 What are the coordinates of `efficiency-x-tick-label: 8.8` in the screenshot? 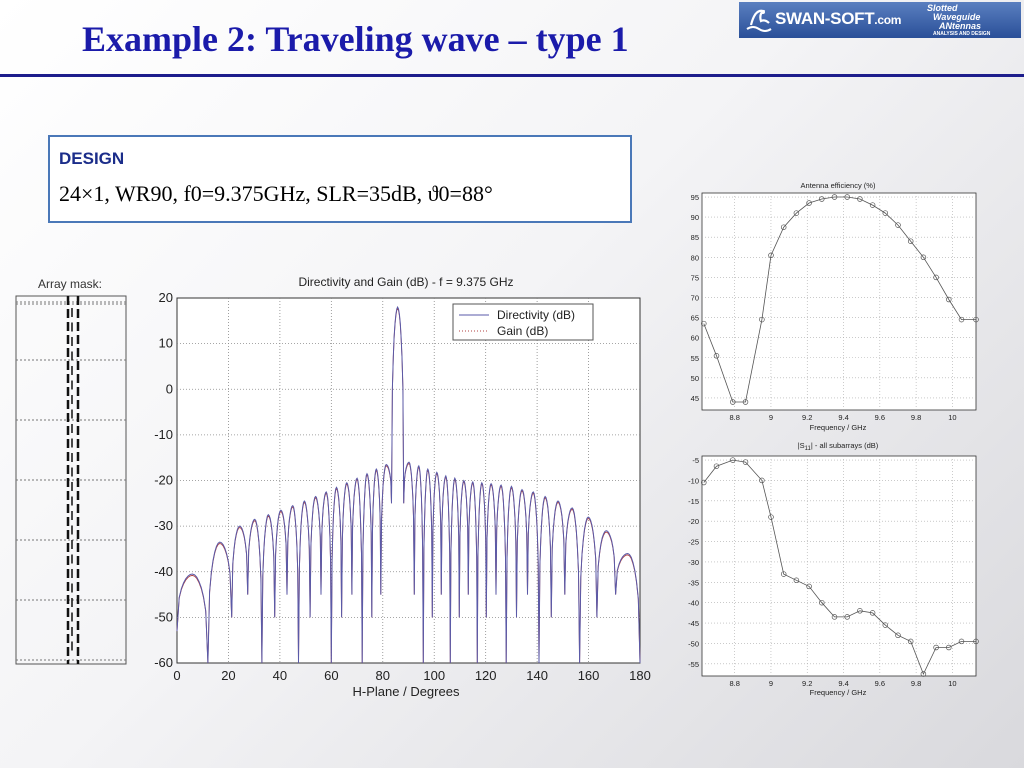 It's located at (734, 417).